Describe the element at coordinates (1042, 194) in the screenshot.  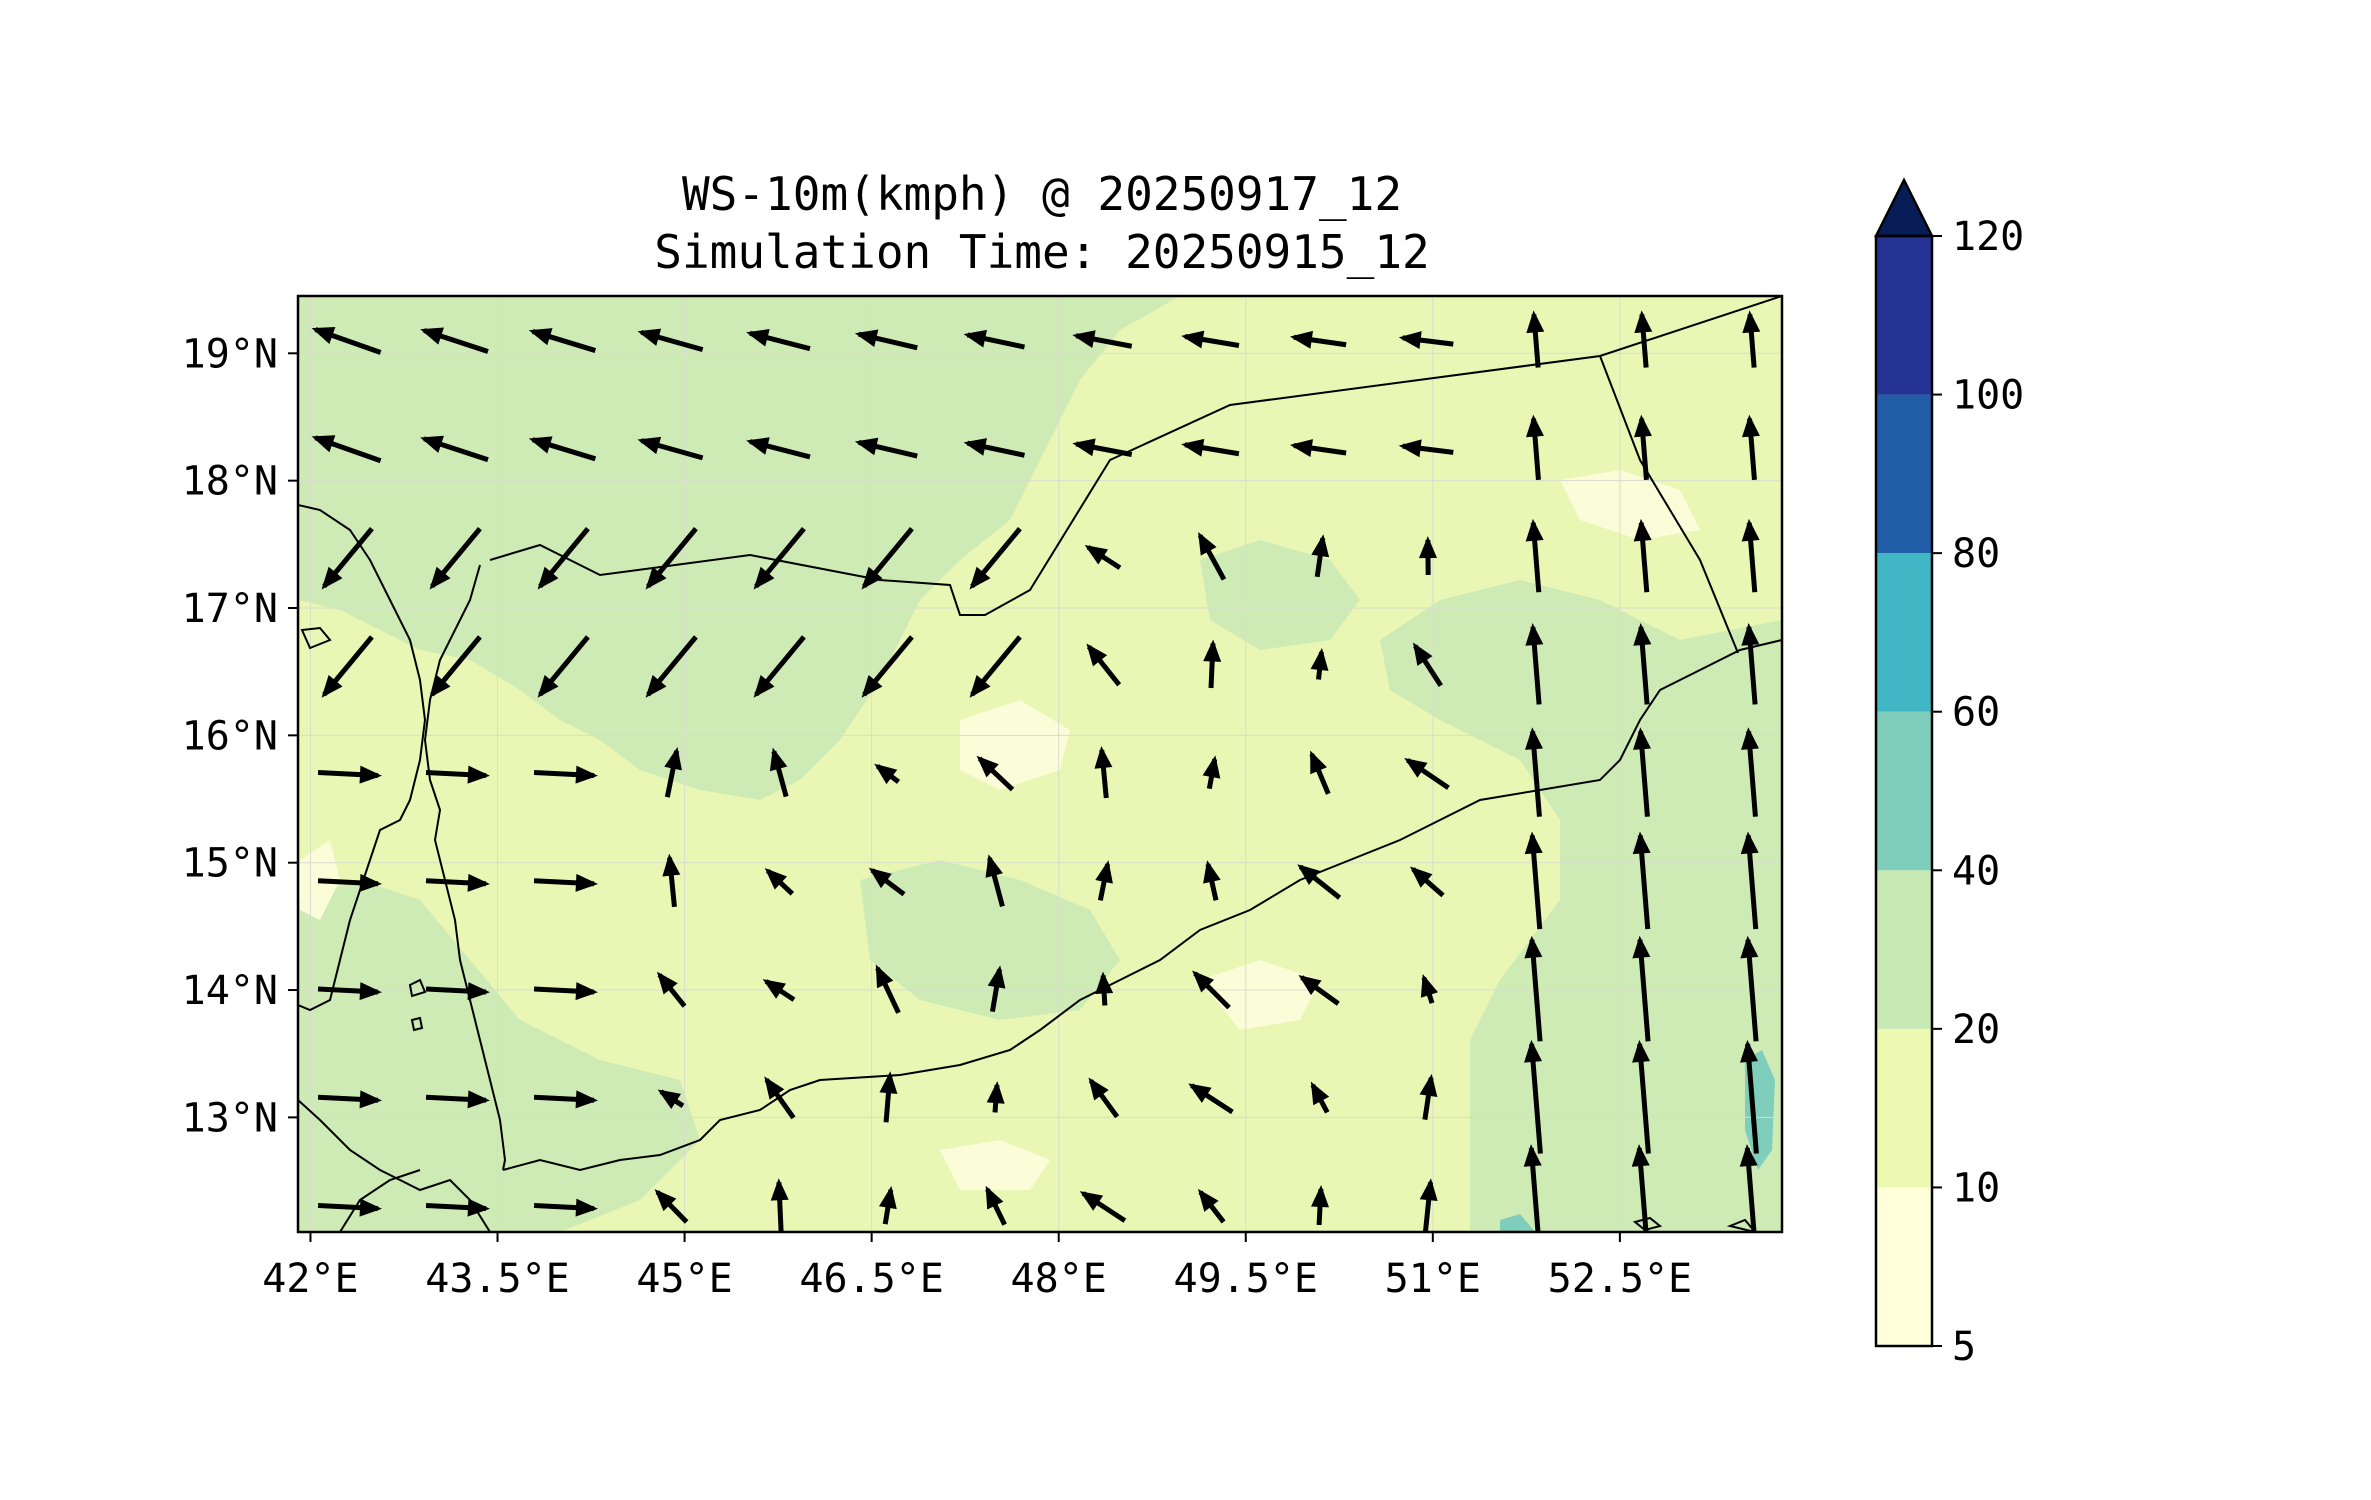
I see `plot-title-line-1: WS-10m(kmph) @ 20250917_12` at that location.